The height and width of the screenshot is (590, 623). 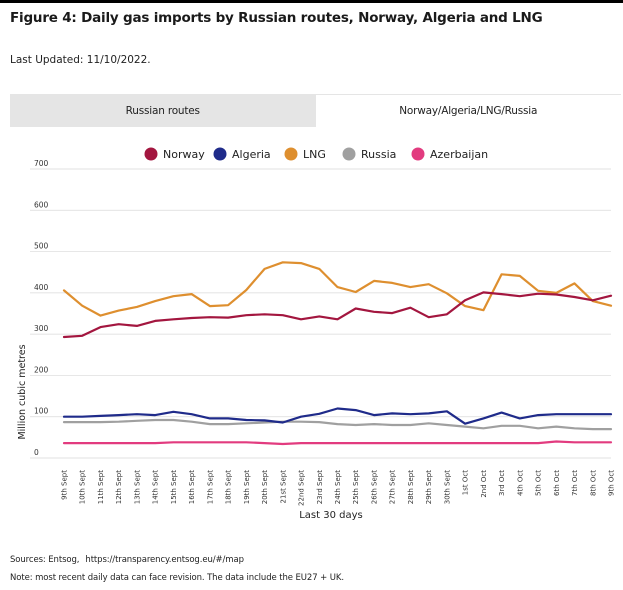 What do you see at coordinates (311, 1) in the screenshot?
I see `top-rule` at bounding box center [311, 1].